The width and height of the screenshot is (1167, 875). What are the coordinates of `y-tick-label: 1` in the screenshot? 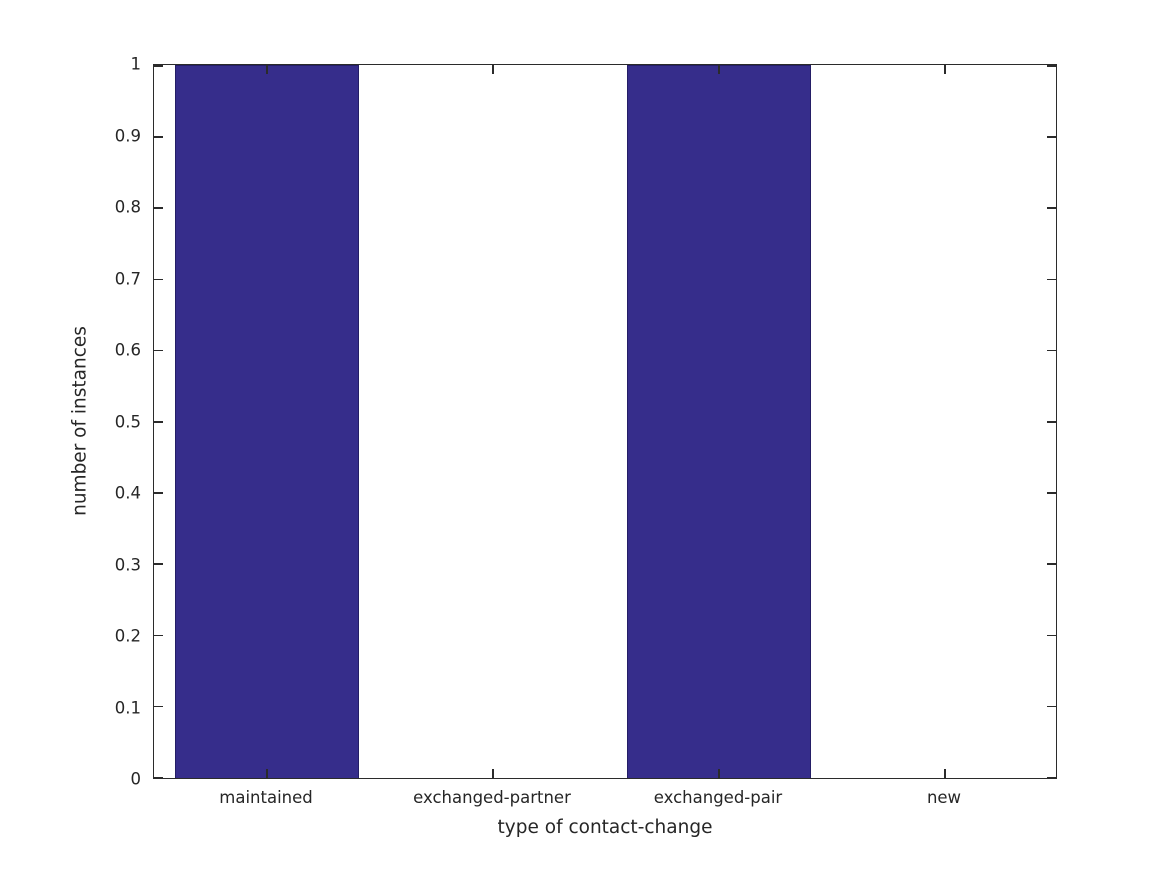 It's located at (136, 64).